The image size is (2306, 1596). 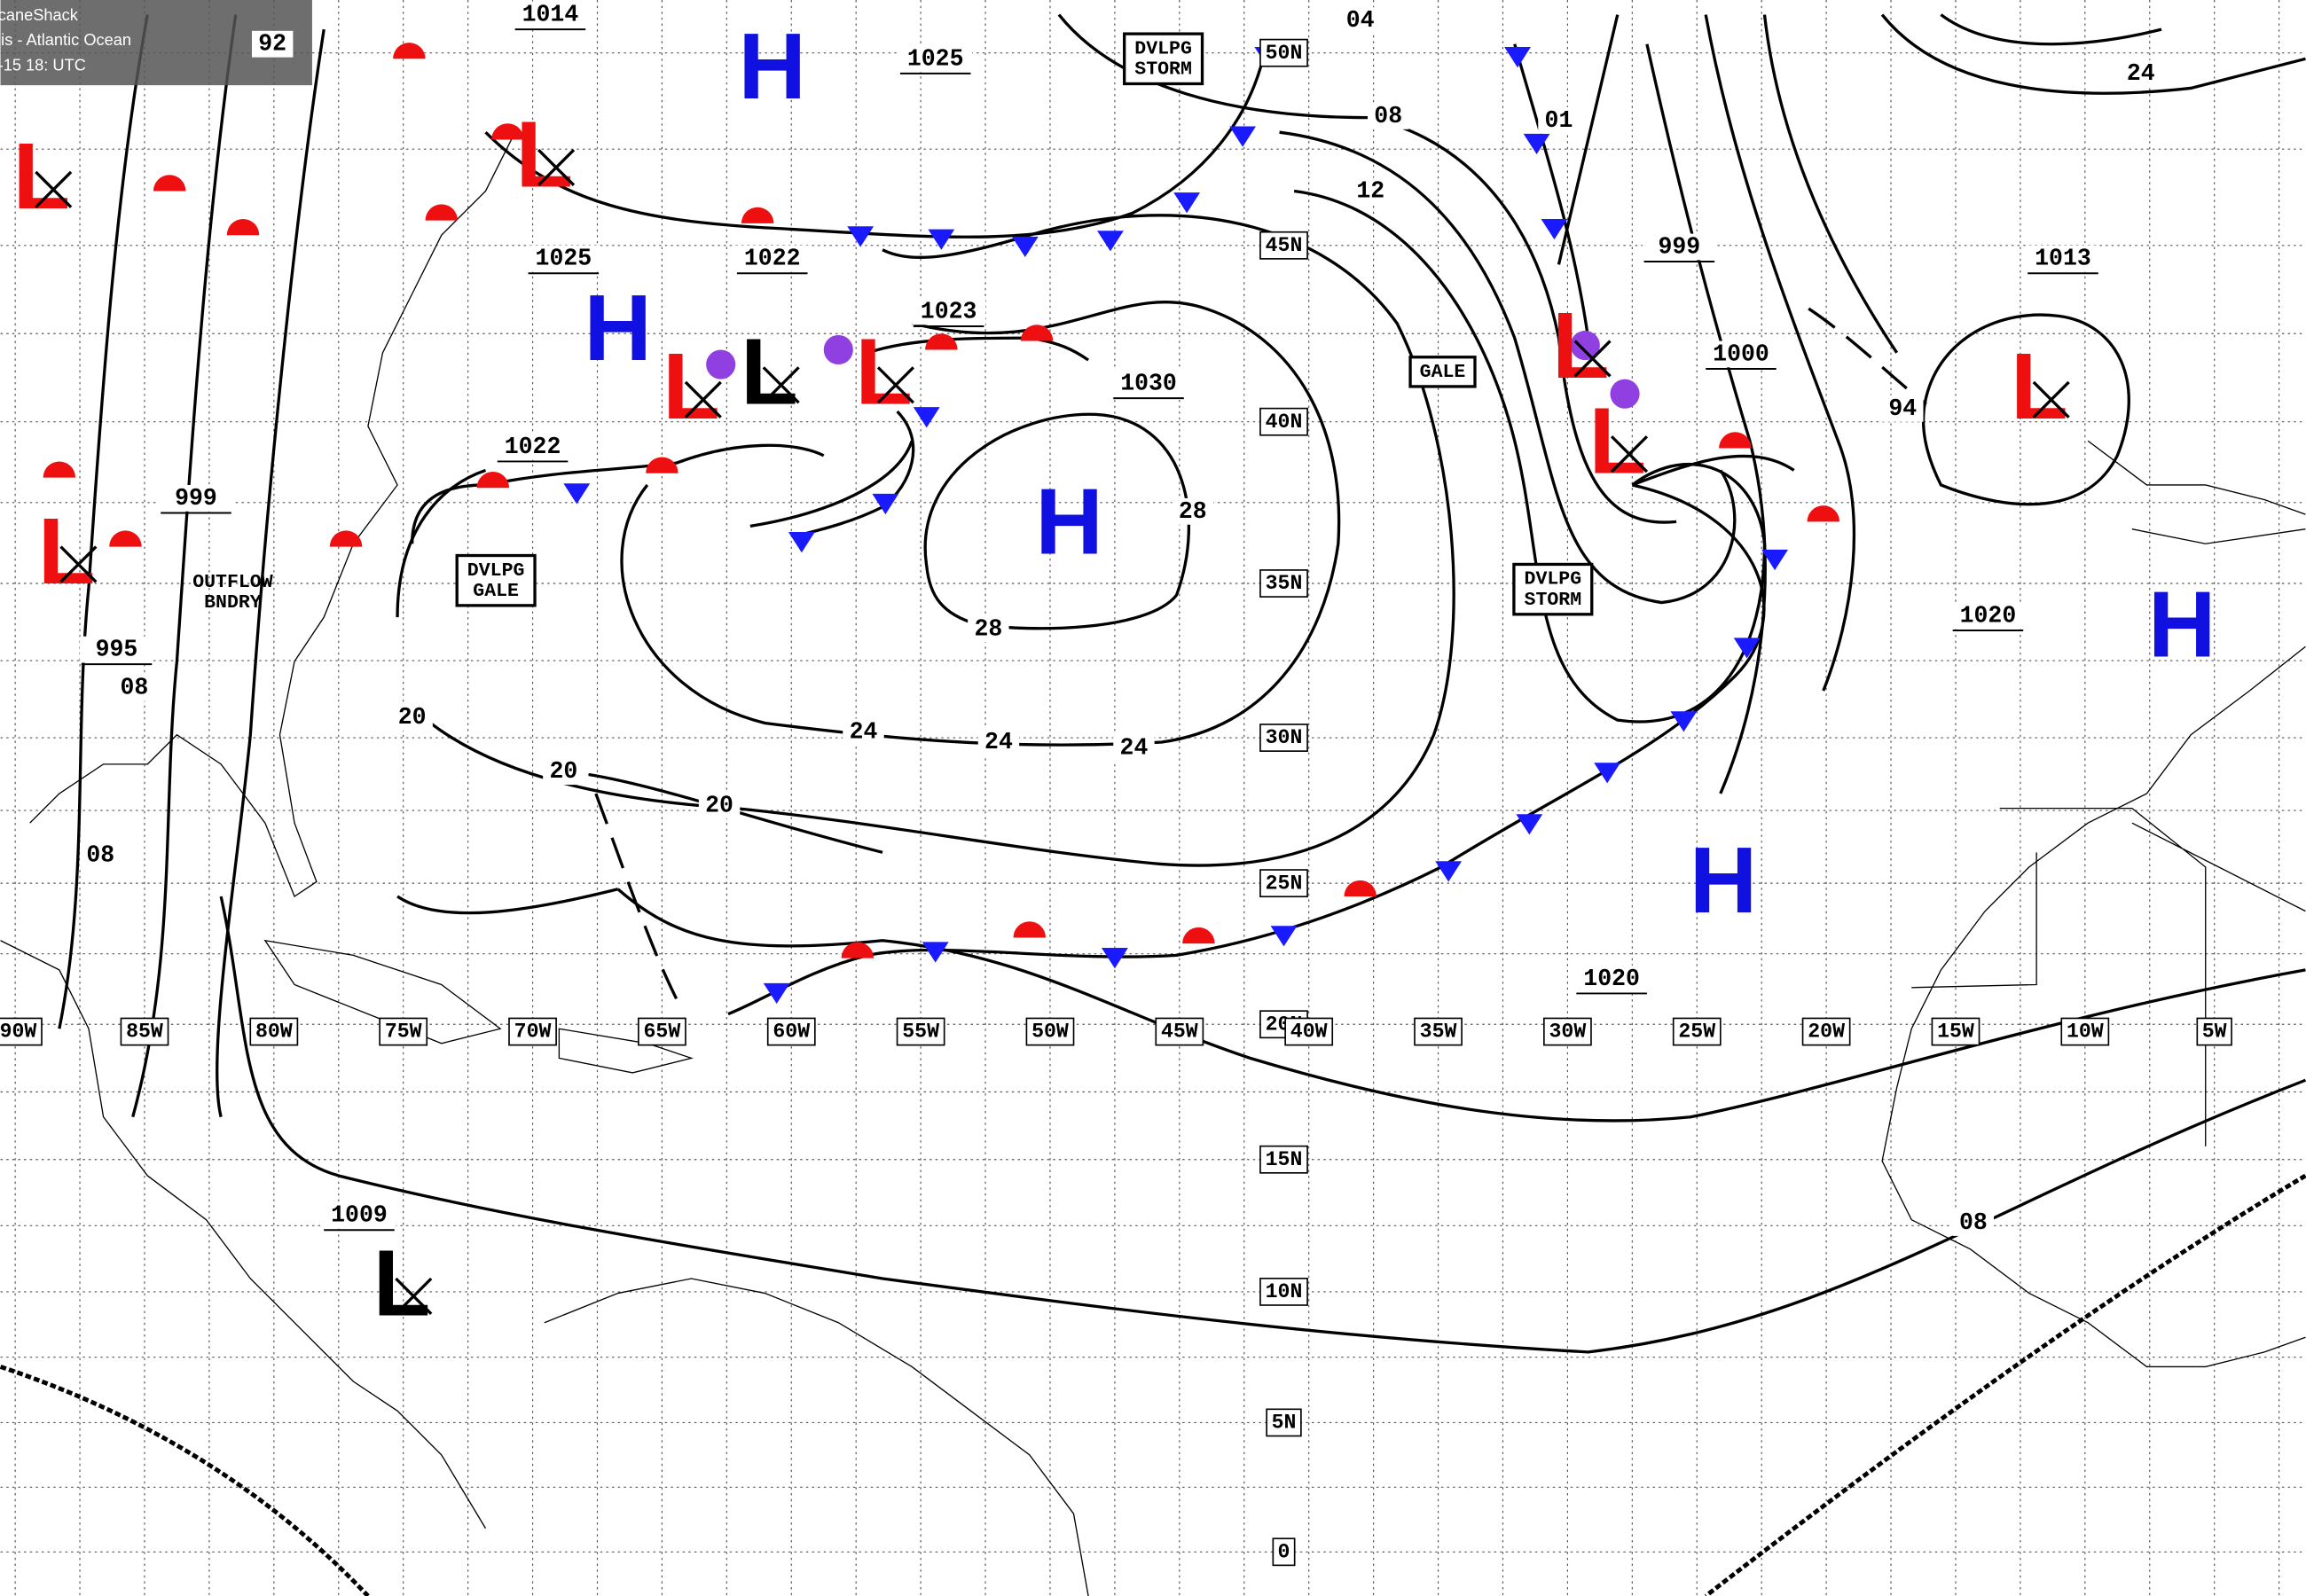 I want to click on central-pressure: 1014, so click(x=550, y=15).